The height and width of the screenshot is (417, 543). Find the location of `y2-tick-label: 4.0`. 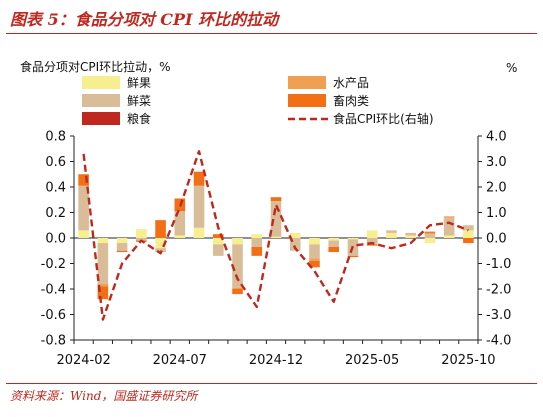

y2-tick-label: 4.0 is located at coordinates (496, 137).